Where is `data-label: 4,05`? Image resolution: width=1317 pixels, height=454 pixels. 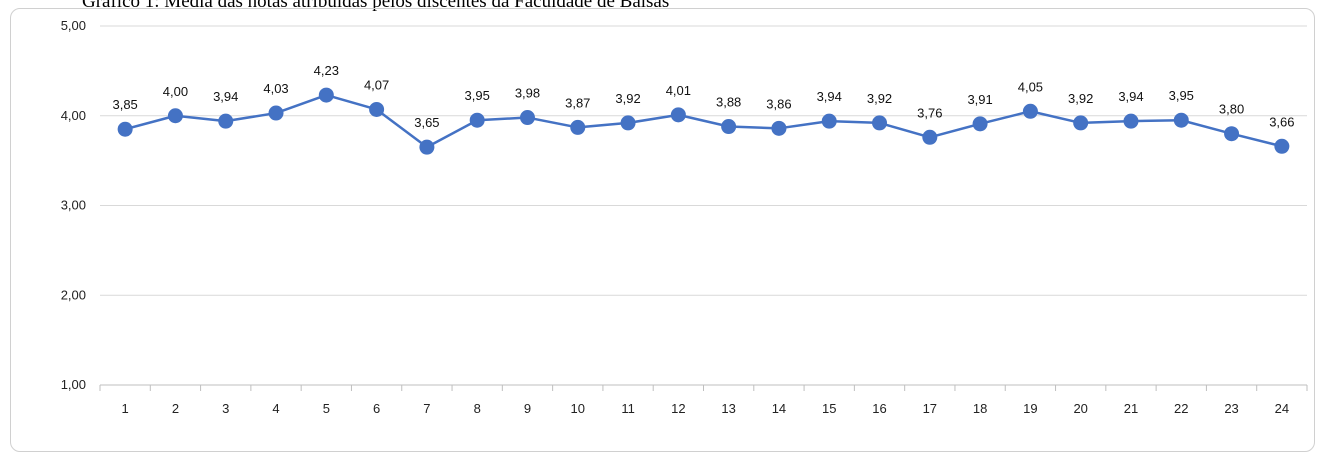 data-label: 4,05 is located at coordinates (1030, 86).